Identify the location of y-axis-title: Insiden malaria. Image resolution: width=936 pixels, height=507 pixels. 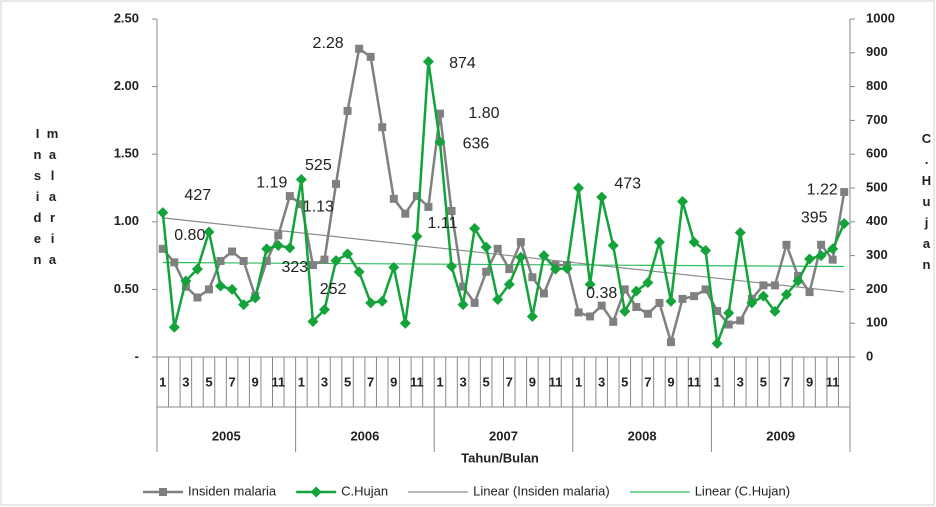
(45, 199).